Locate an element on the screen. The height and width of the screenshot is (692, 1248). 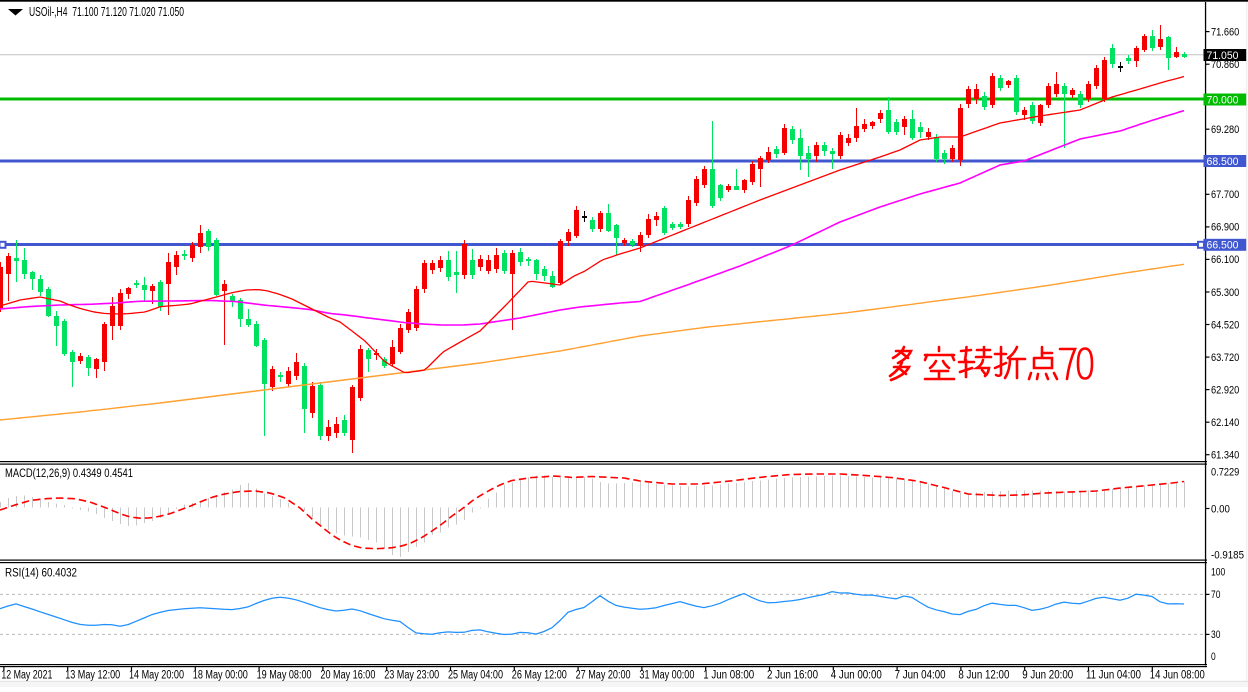
svg-text: 4 Jun 00:00 is located at coordinates (856, 676).